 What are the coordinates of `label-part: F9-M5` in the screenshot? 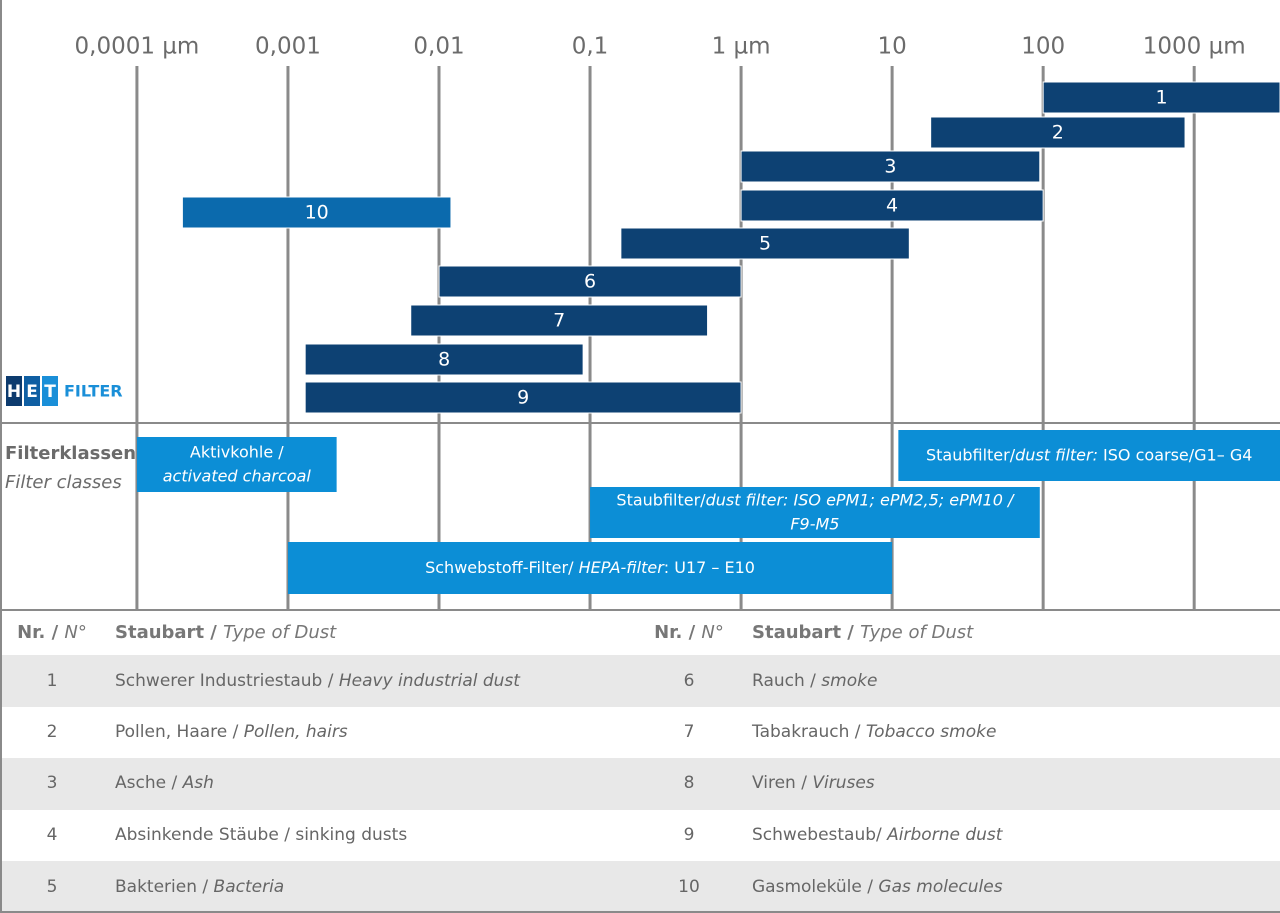 It's located at (814, 523).